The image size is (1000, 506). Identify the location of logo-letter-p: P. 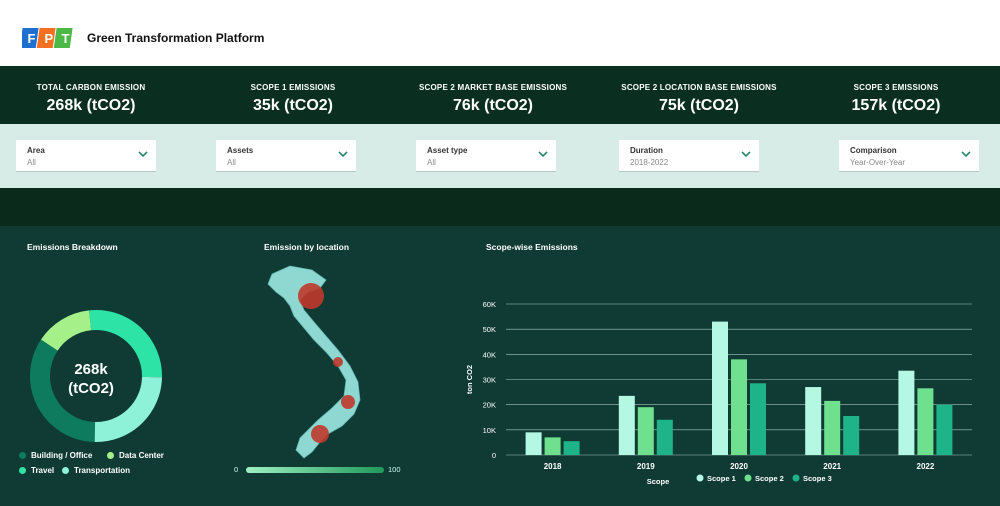
(49, 38).